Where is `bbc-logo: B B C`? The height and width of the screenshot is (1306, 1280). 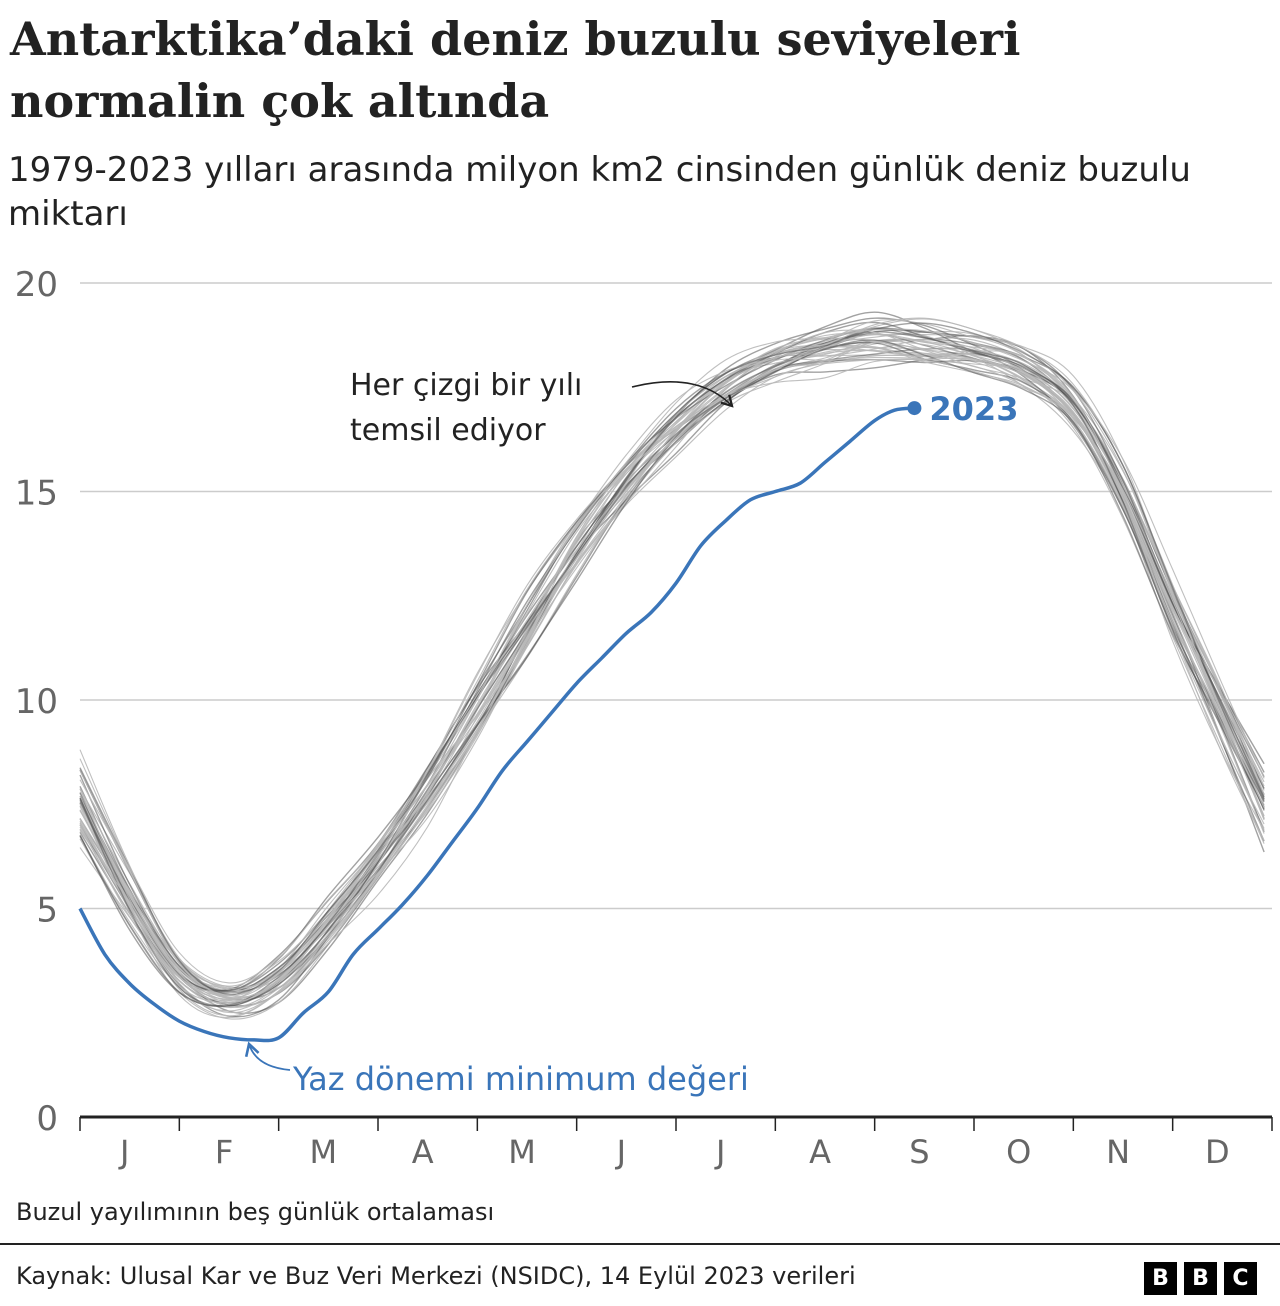 bbc-logo: B B C is located at coordinates (1200, 1278).